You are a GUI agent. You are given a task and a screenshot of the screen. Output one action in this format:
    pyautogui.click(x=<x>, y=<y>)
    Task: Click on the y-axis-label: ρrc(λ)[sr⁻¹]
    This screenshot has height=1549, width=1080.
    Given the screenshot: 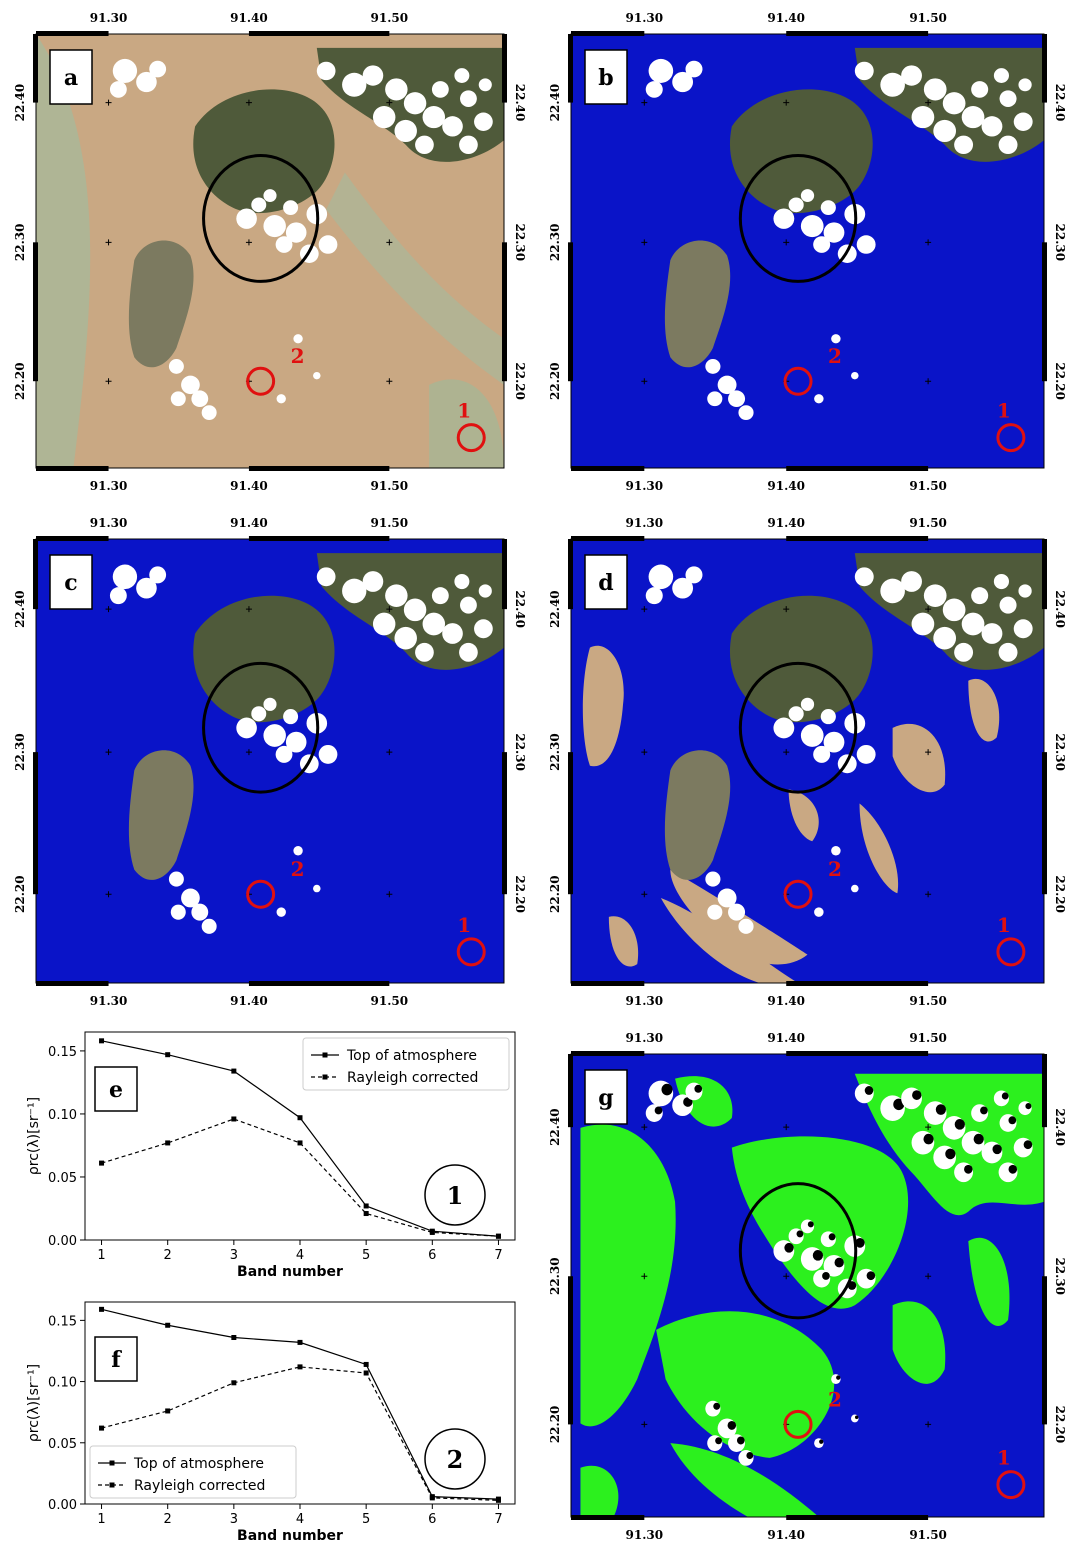 What is the action you would take?
    pyautogui.click(x=34, y=1136)
    